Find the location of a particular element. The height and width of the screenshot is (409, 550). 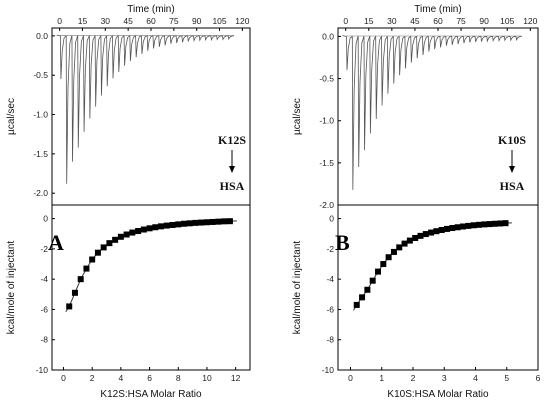

panel-letter: B is located at coordinates (342, 242).